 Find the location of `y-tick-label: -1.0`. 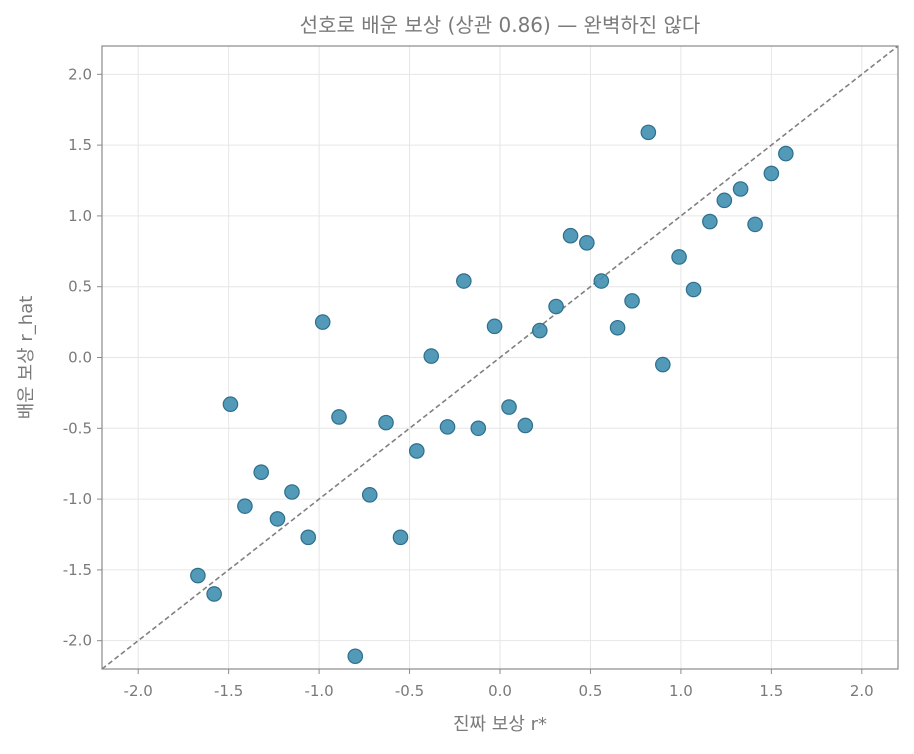

y-tick-label: -1.0 is located at coordinates (77, 499).